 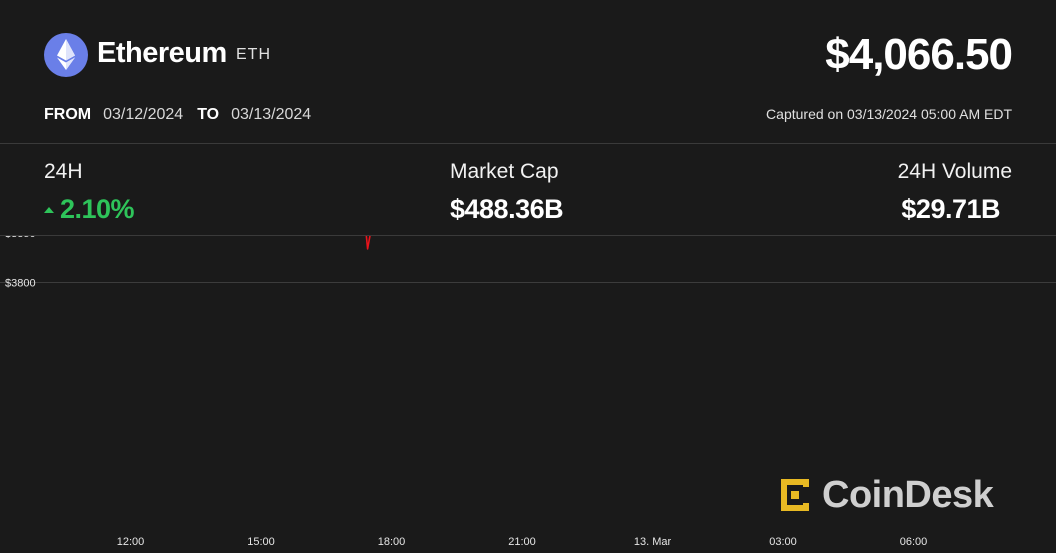 What do you see at coordinates (954, 171) in the screenshot?
I see `volume-label: 24H Volume` at bounding box center [954, 171].